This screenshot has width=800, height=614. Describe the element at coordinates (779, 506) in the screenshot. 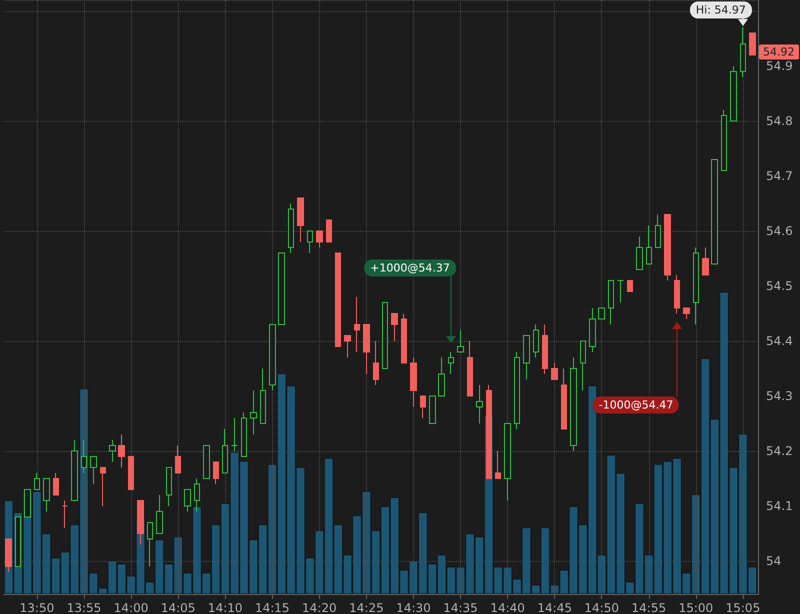

I see `y-tick-label: 54.1` at that location.